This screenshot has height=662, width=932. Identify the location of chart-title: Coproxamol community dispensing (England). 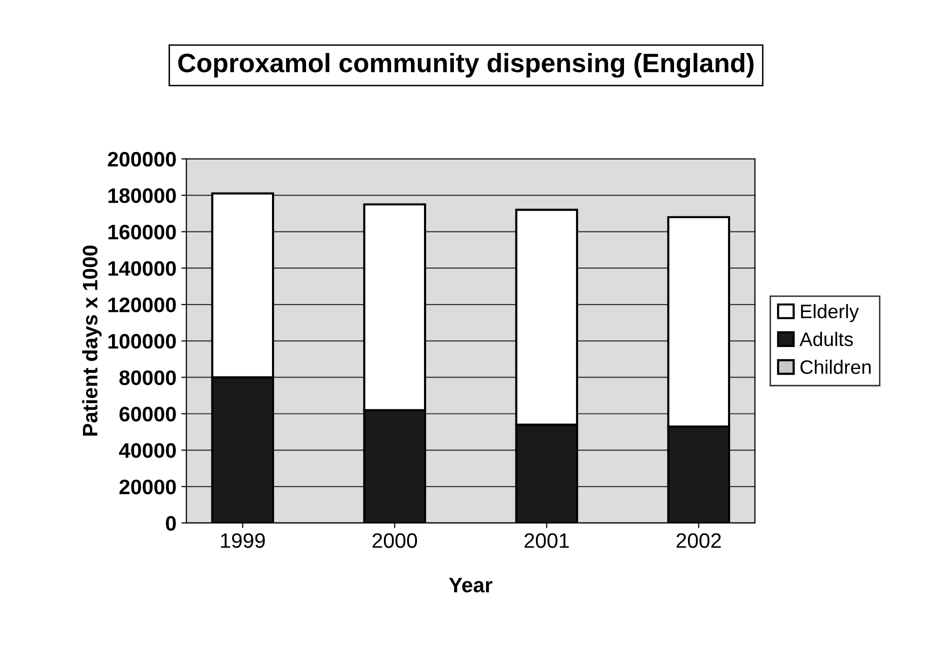
(466, 65).